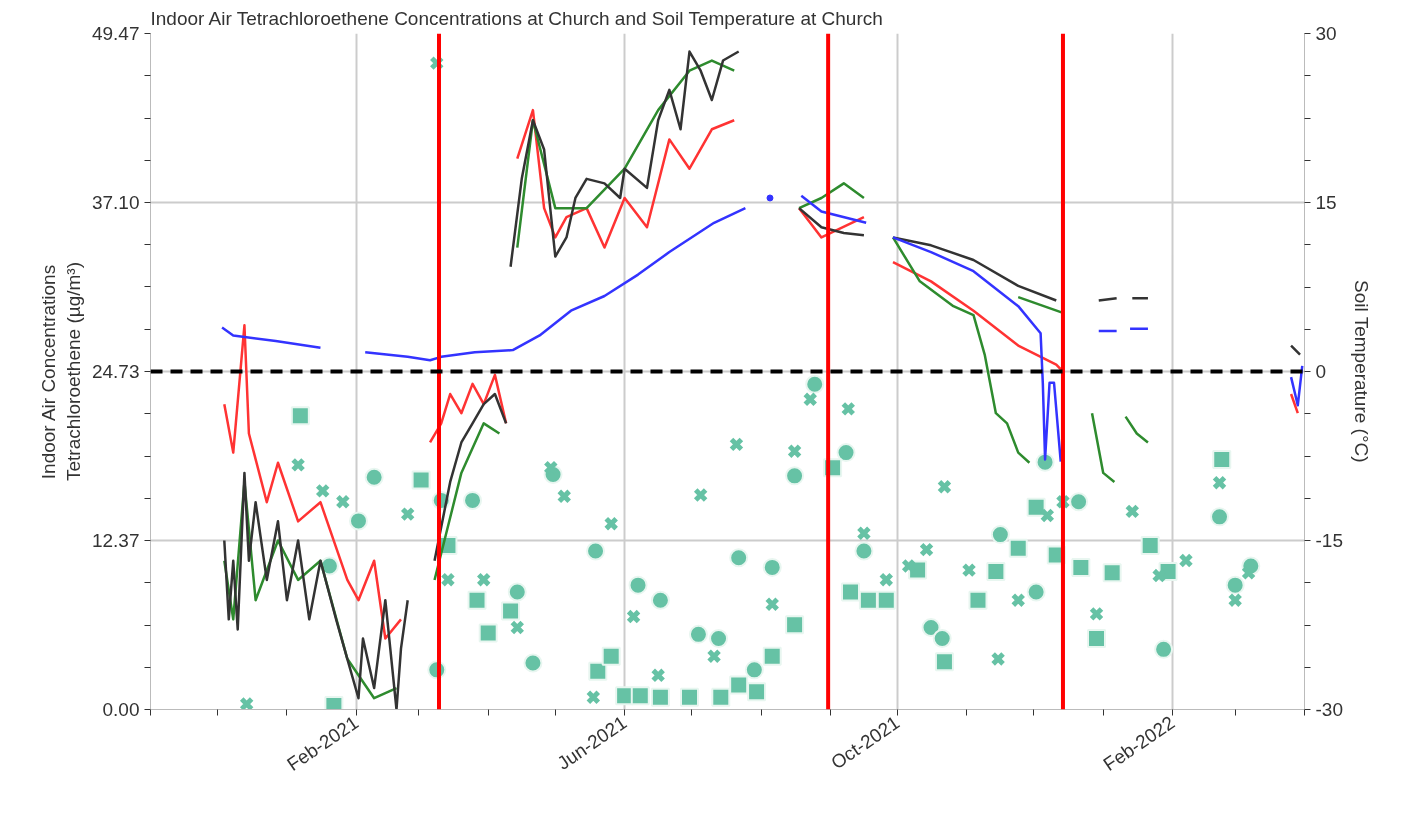 Image resolution: width=1414 pixels, height=819 pixels. Describe the element at coordinates (115, 540) in the screenshot. I see `y-tick-label: 12.37` at that location.